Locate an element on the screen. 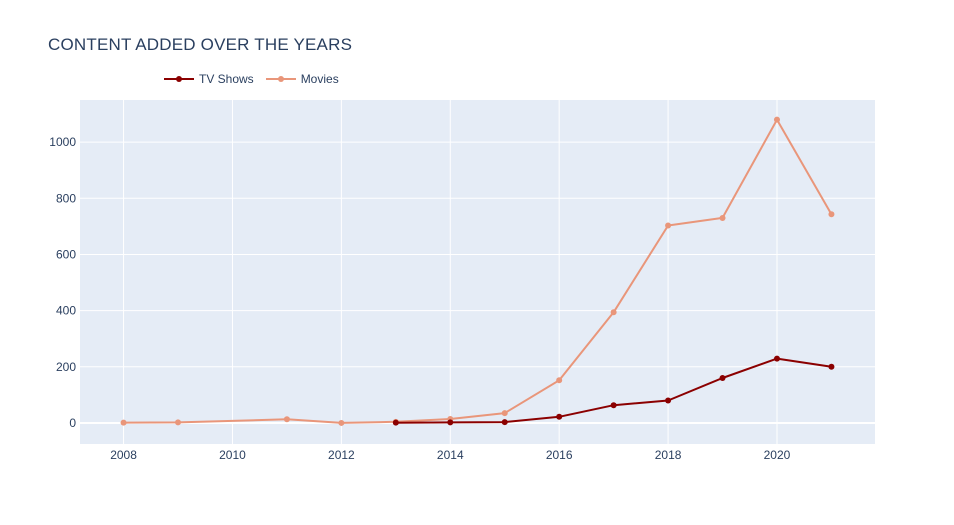  legend-label-movies: Movies is located at coordinates (319, 79).